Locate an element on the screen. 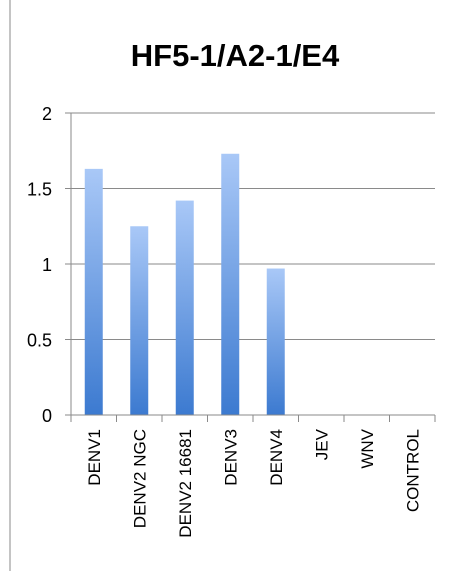 This screenshot has height=571, width=455. y-tick-label: 1.5 is located at coordinates (39, 190).